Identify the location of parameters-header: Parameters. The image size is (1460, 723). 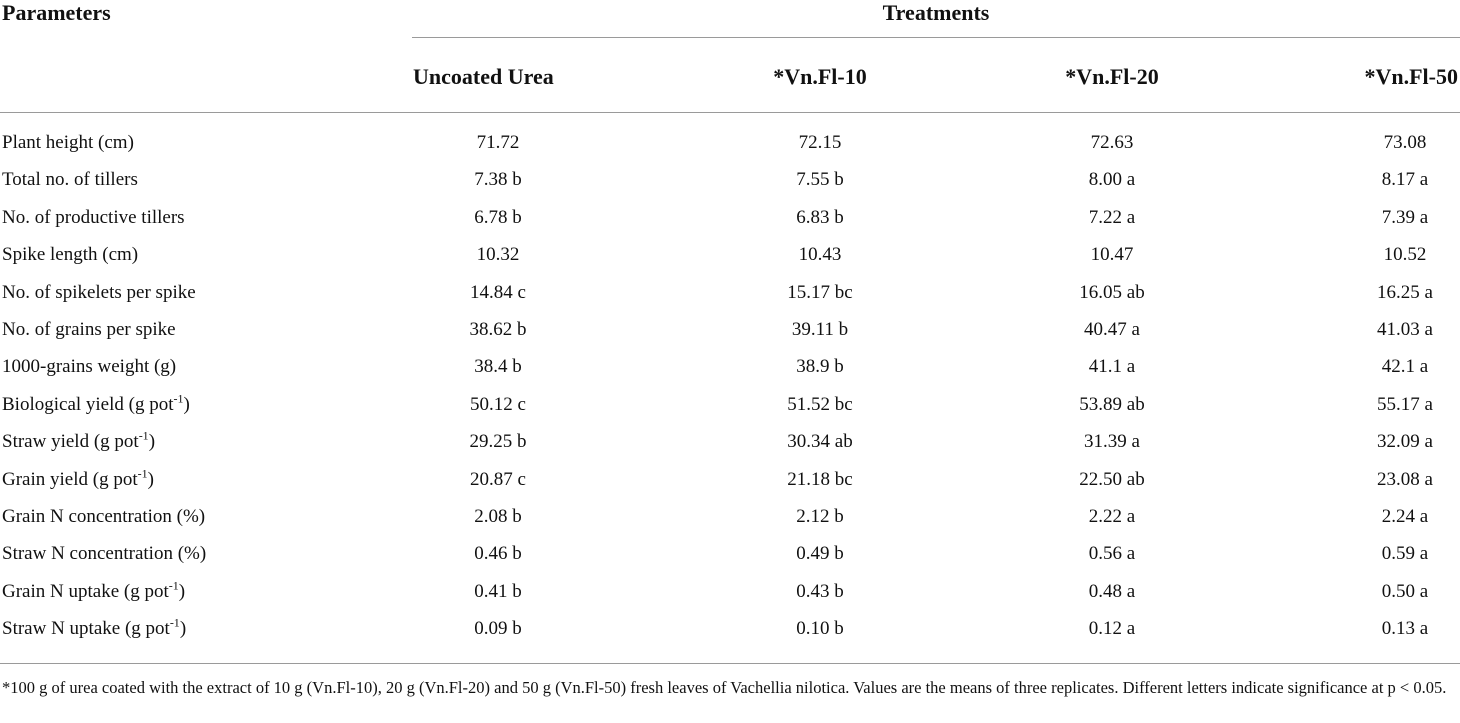
(56, 12).